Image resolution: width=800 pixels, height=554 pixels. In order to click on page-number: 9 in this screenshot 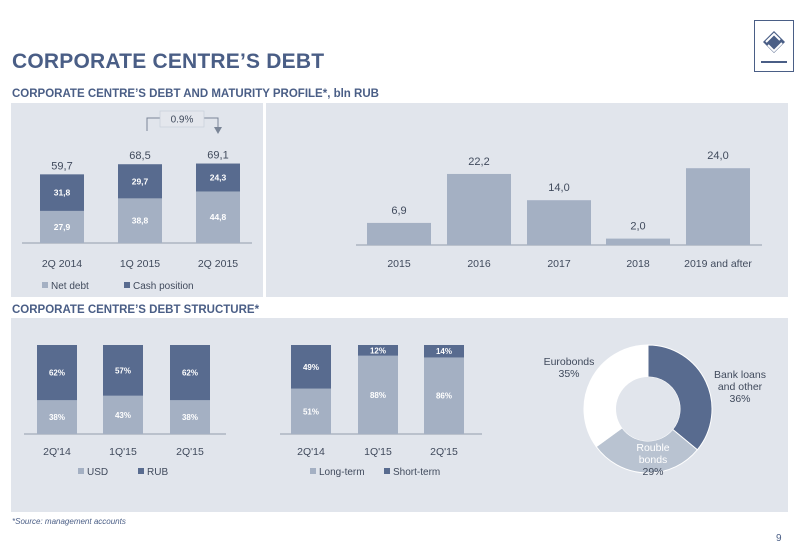, I will do `click(779, 538)`.